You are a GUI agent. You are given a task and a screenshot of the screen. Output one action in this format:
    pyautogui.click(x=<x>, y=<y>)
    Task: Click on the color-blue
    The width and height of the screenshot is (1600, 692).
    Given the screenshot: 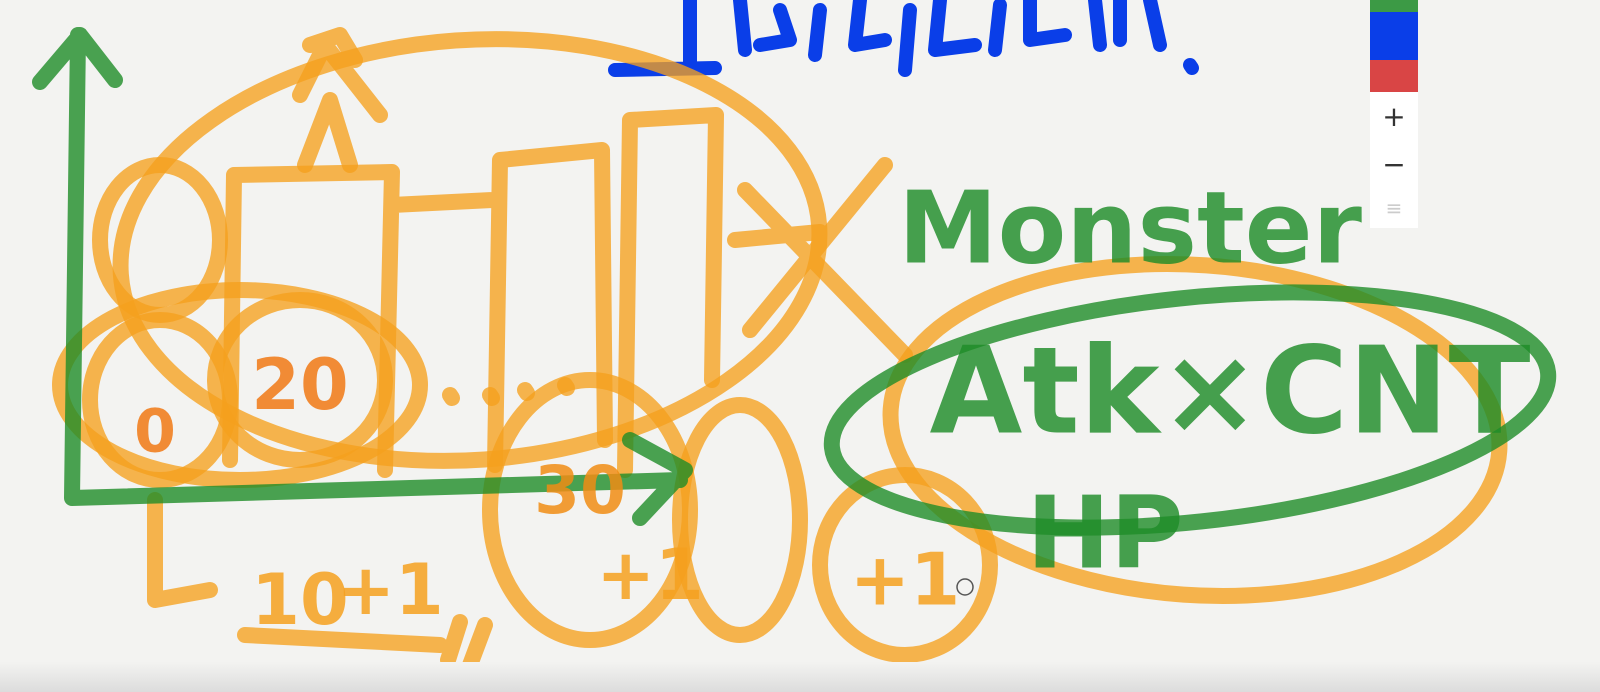 What is the action you would take?
    pyautogui.click(x=1394, y=36)
    